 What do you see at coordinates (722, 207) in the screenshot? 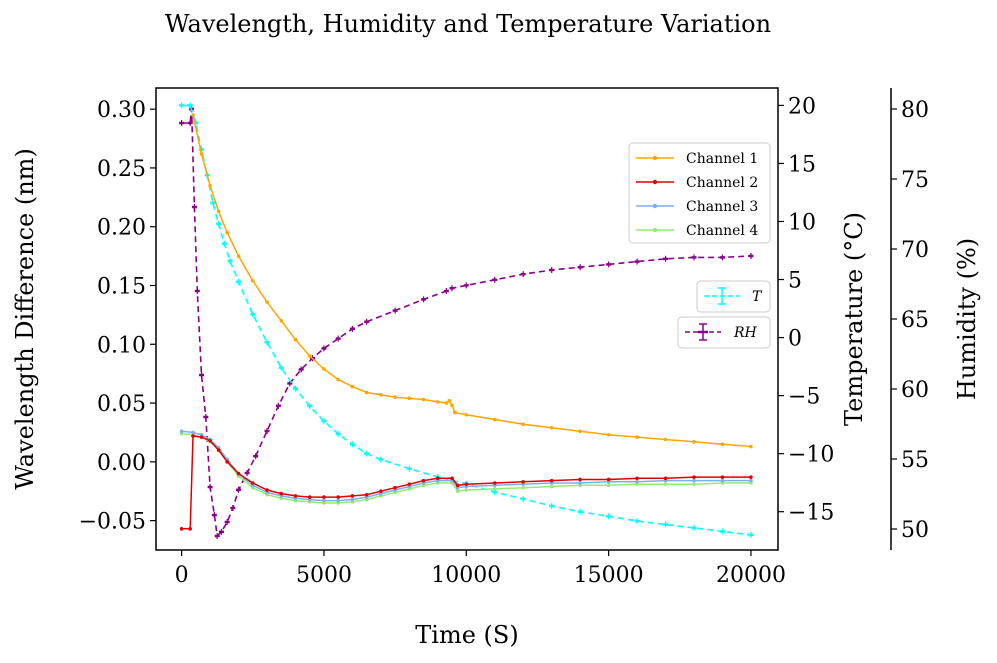
I see `legend-label: Channel 3` at bounding box center [722, 207].